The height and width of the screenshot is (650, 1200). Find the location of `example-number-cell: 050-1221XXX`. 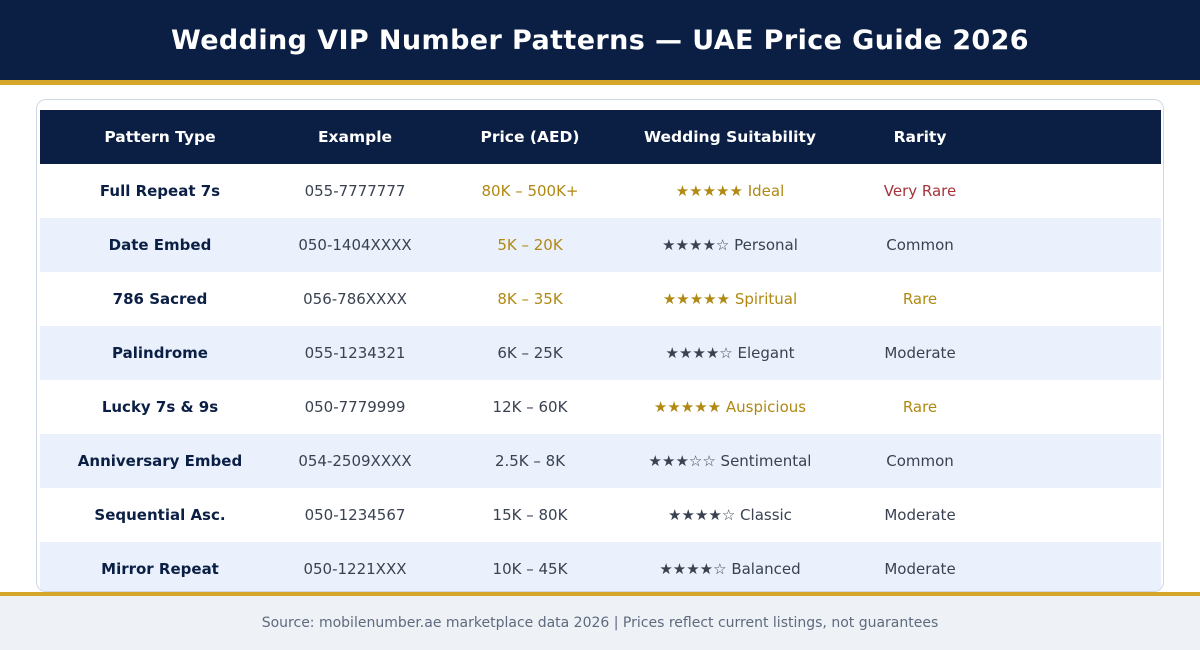

example-number-cell: 050-1221XXX is located at coordinates (355, 569).